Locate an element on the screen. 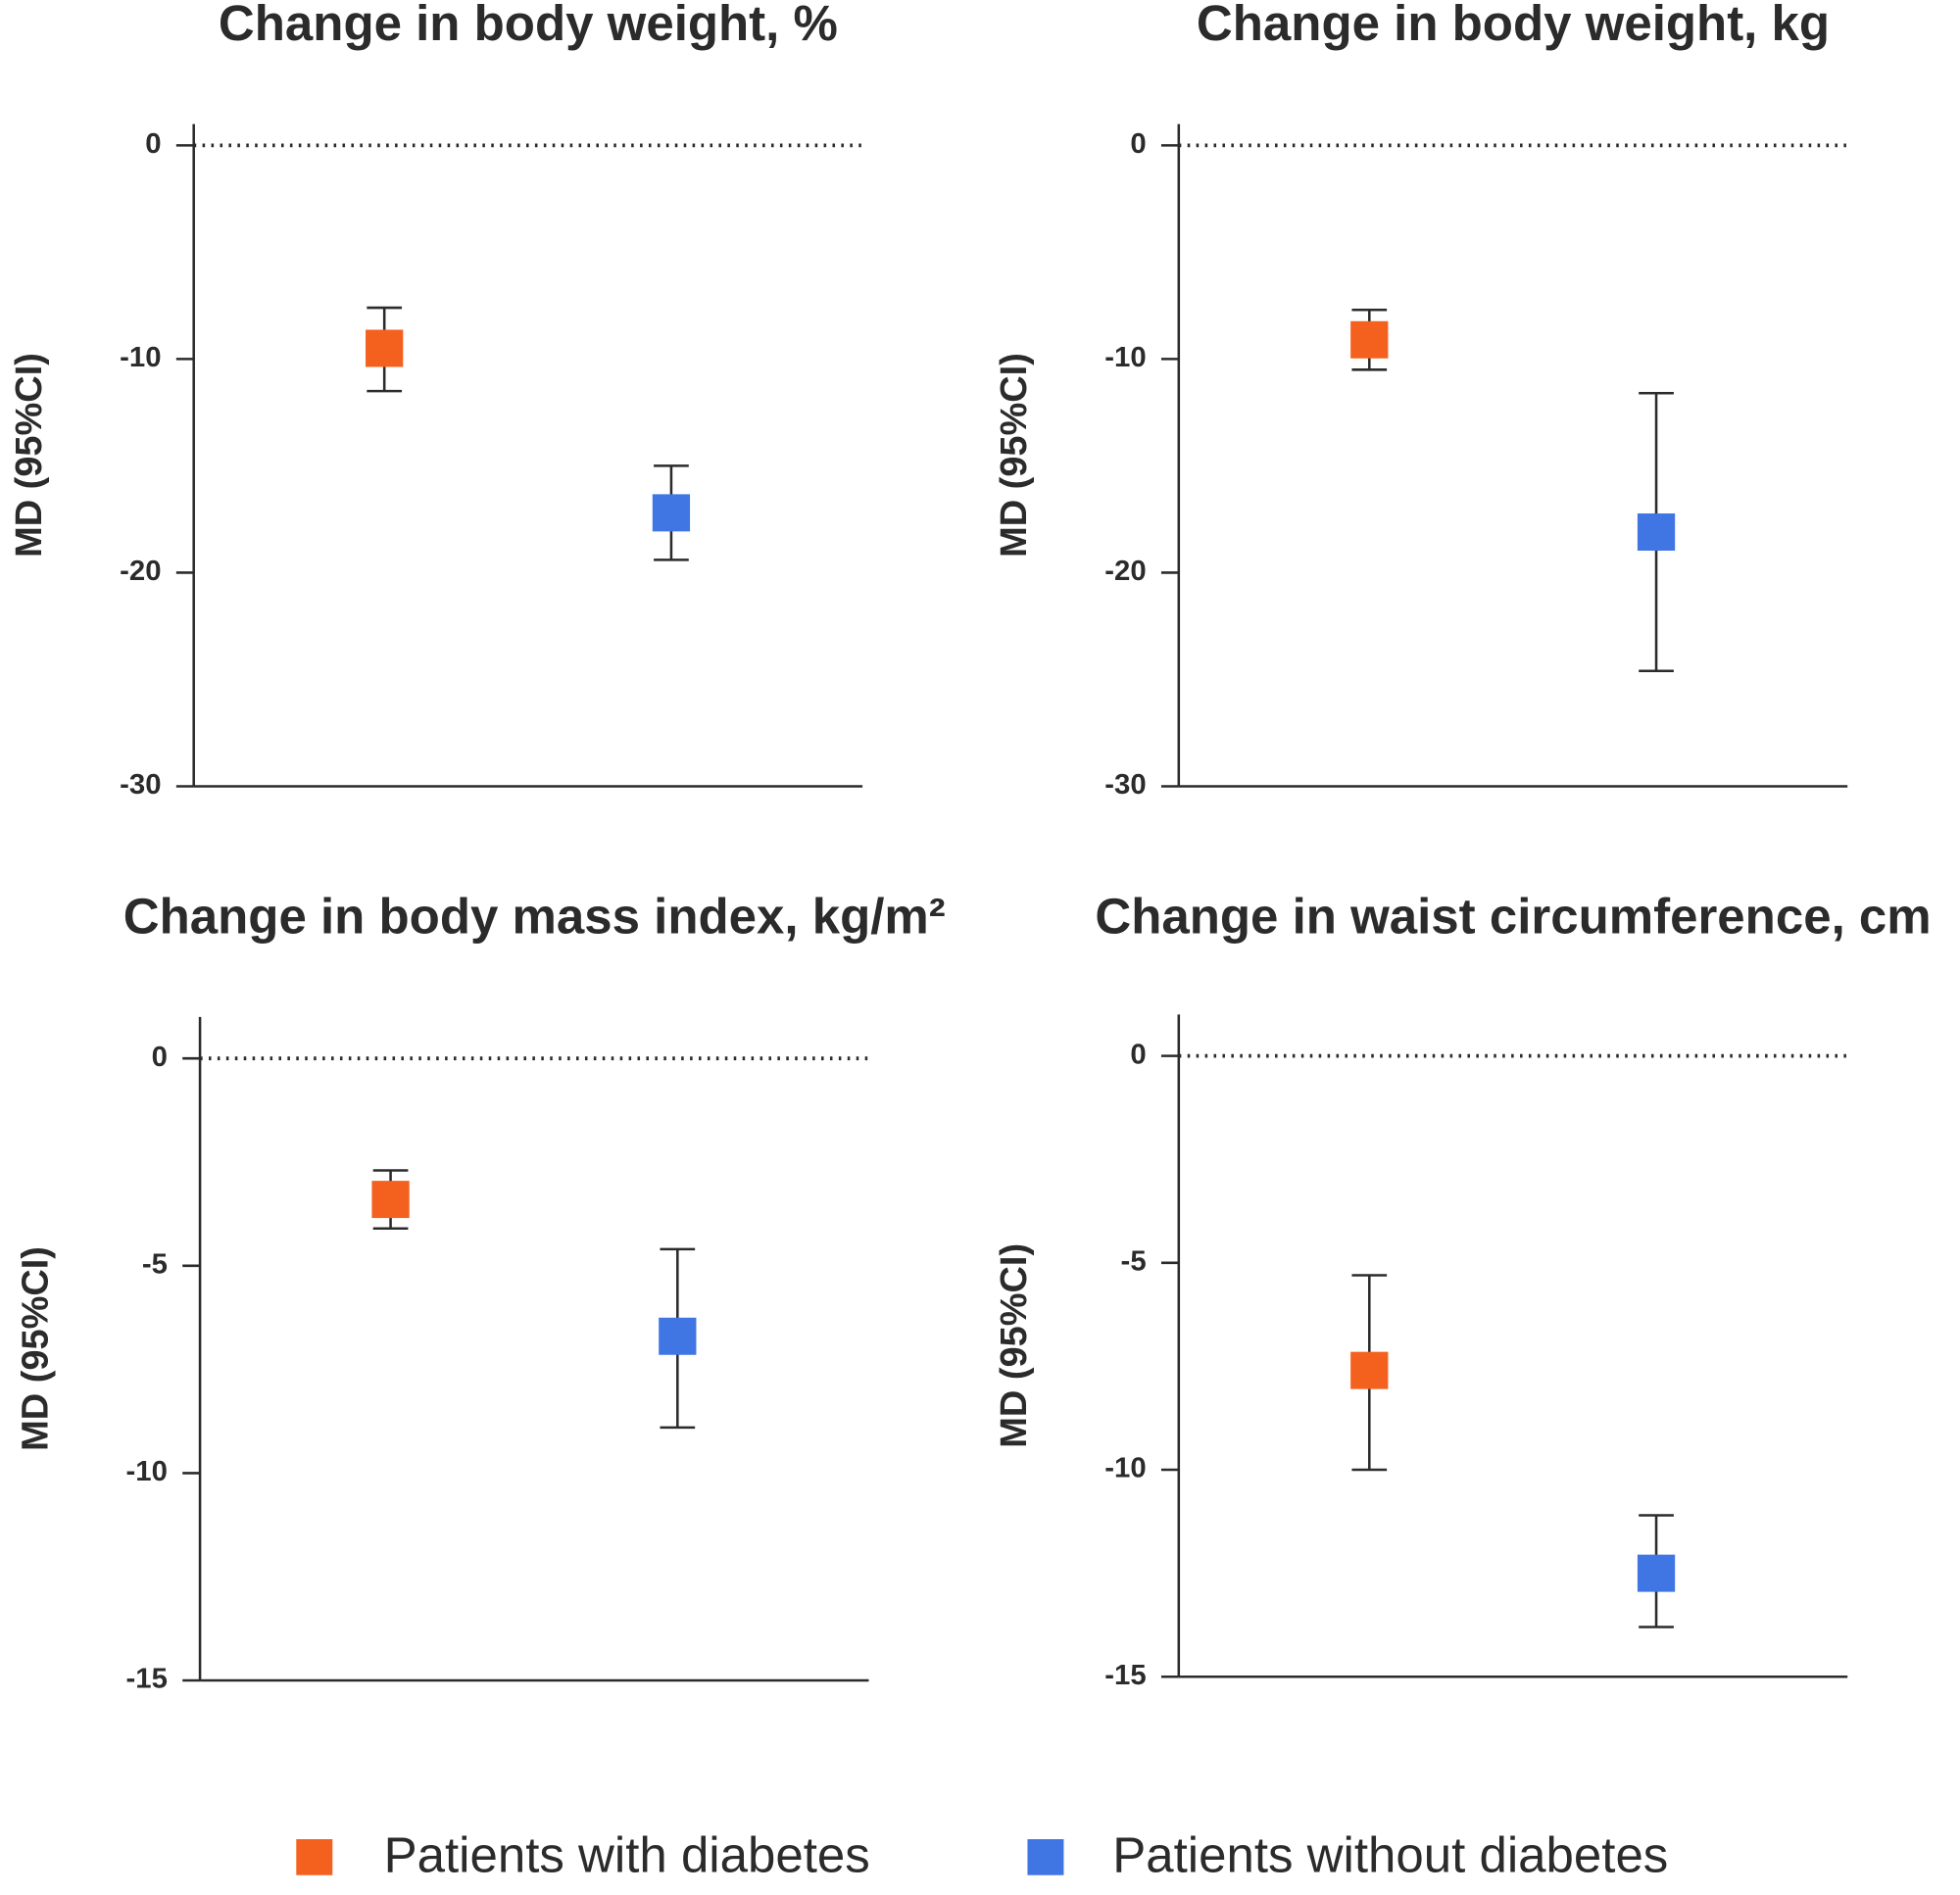 This screenshot has width=1960, height=1895. chart-title: Change in body mass index, kg/m² is located at coordinates (534, 917).